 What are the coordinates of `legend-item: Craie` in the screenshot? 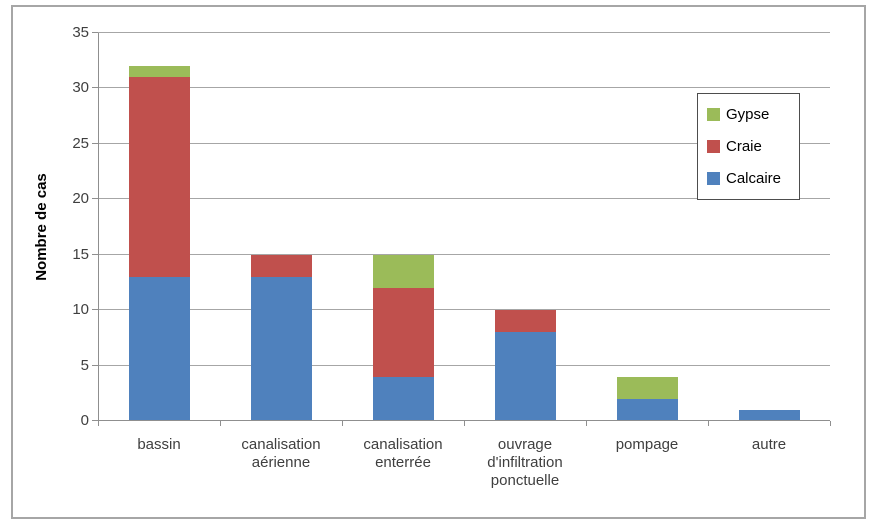 It's located at (753, 146).